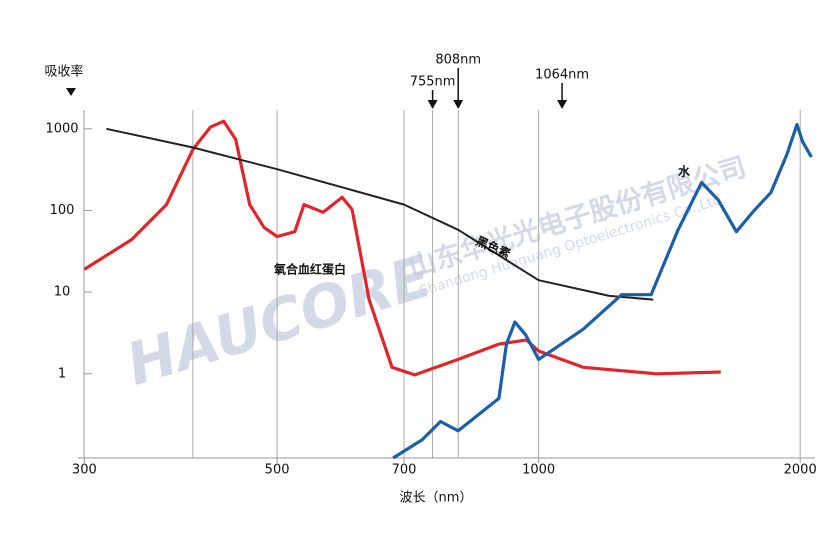 The height and width of the screenshot is (541, 832). What do you see at coordinates (61, 128) in the screenshot?
I see `y-tick-label: 1000` at bounding box center [61, 128].